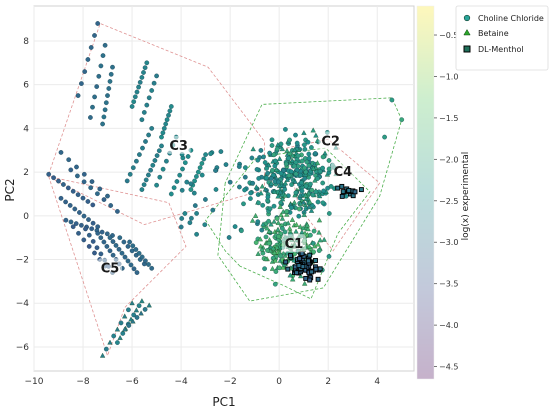 Image resolution: width=550 pixels, height=412 pixels. What do you see at coordinates (448, 118) in the screenshot?
I see `colorbar-tick-label: −1.5` at bounding box center [448, 118].